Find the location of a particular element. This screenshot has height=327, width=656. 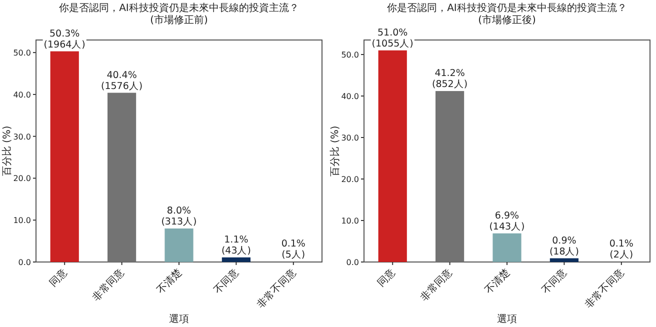

data-label: 1.1% (43人) is located at coordinates (236, 245).